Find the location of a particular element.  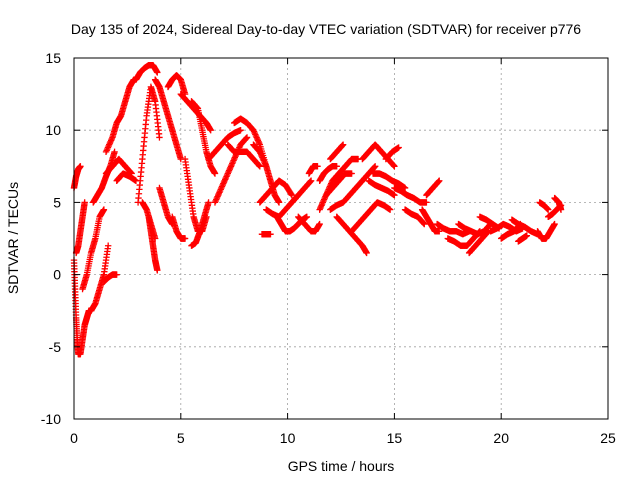

x-tick-label: 20 is located at coordinates (501, 438).